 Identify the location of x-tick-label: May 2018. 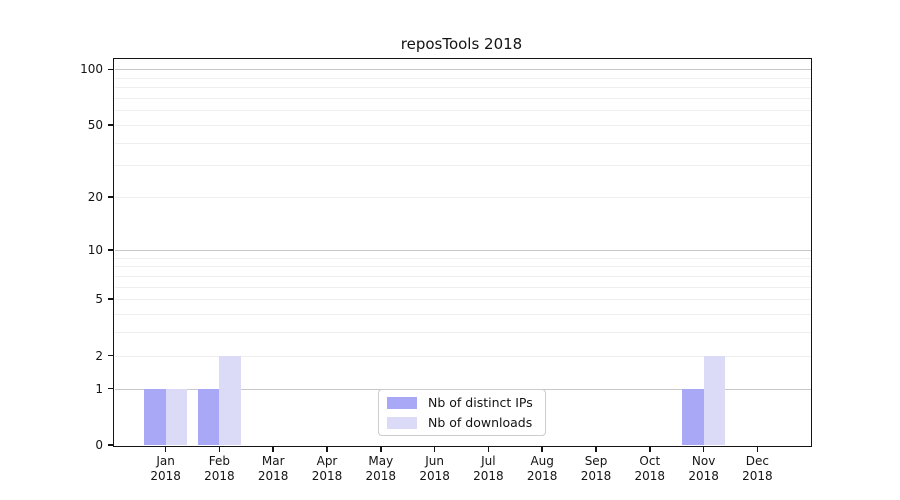
(381, 468).